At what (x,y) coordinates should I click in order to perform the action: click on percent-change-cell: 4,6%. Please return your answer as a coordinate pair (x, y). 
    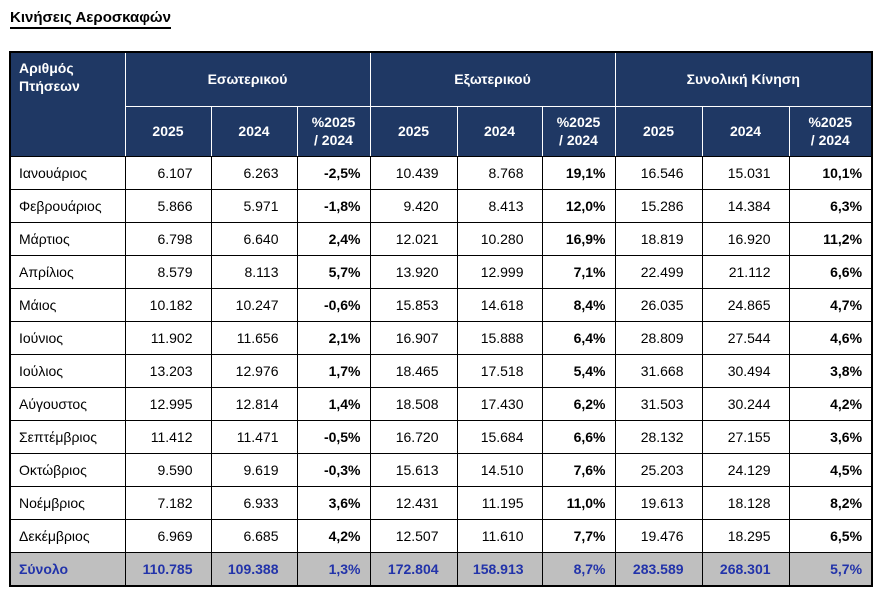
    Looking at the image, I should click on (830, 337).